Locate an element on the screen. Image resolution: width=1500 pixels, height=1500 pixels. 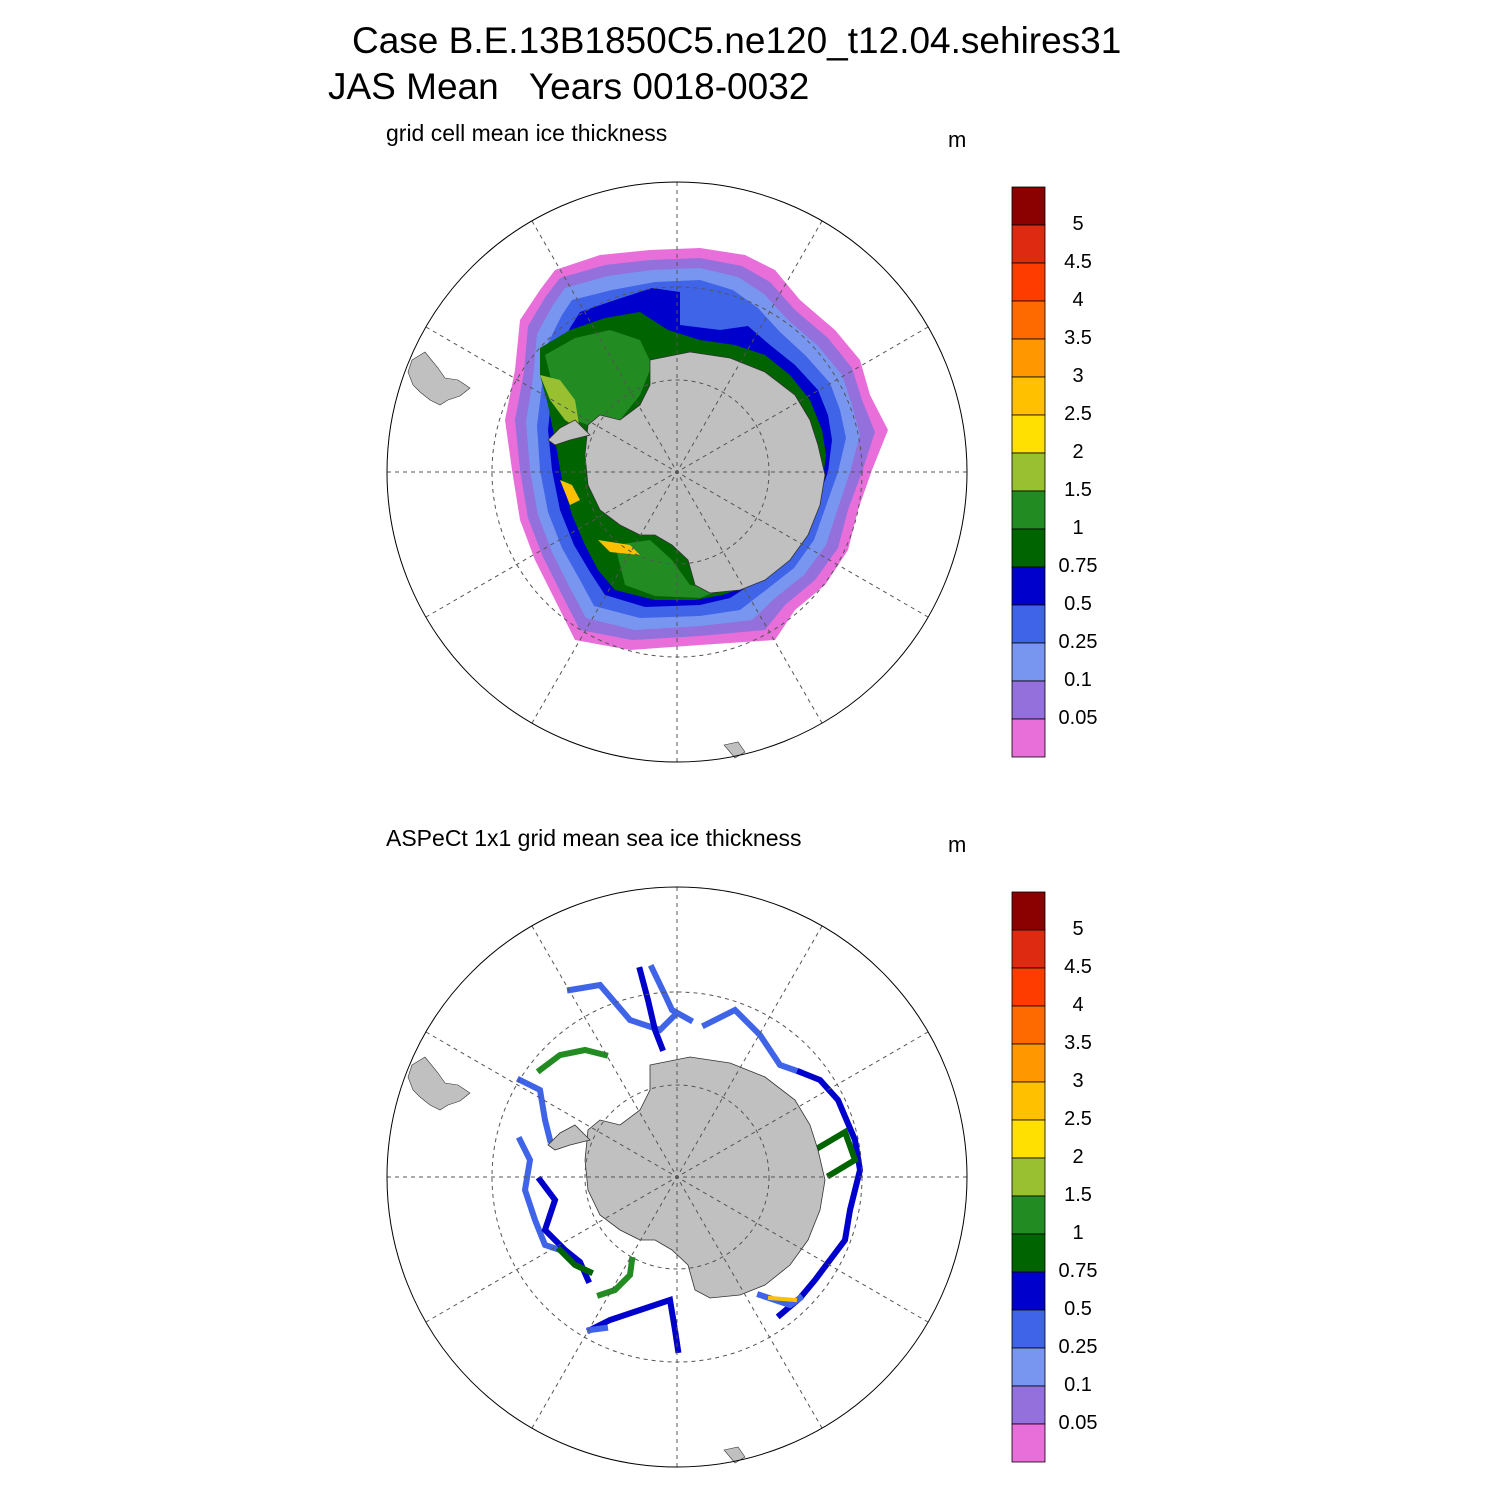
panel2-title: ASPeCt 1x1 grid mean sea ice thickness is located at coordinates (594, 838).